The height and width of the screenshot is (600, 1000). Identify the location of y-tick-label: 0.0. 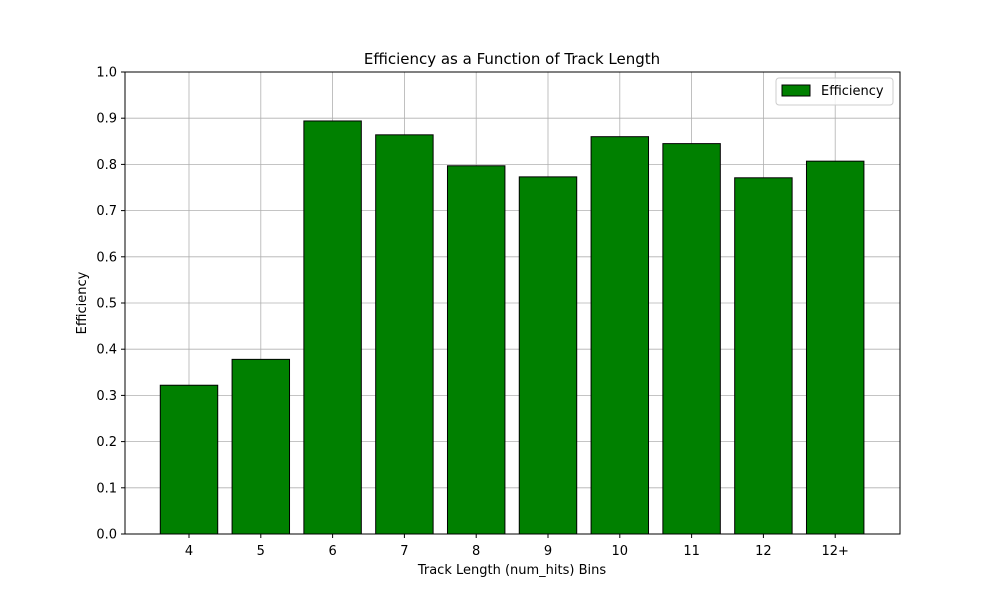
(106, 535).